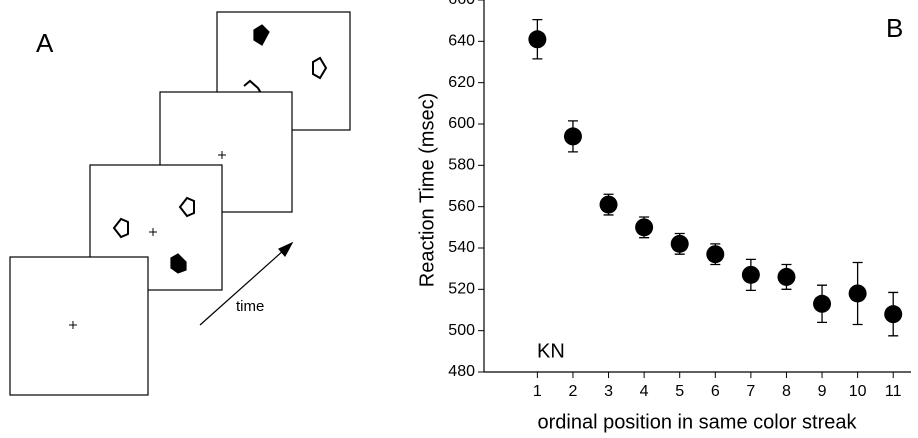 The height and width of the screenshot is (438, 918). Describe the element at coordinates (786, 391) in the screenshot. I see `x-tick-label: 8` at that location.